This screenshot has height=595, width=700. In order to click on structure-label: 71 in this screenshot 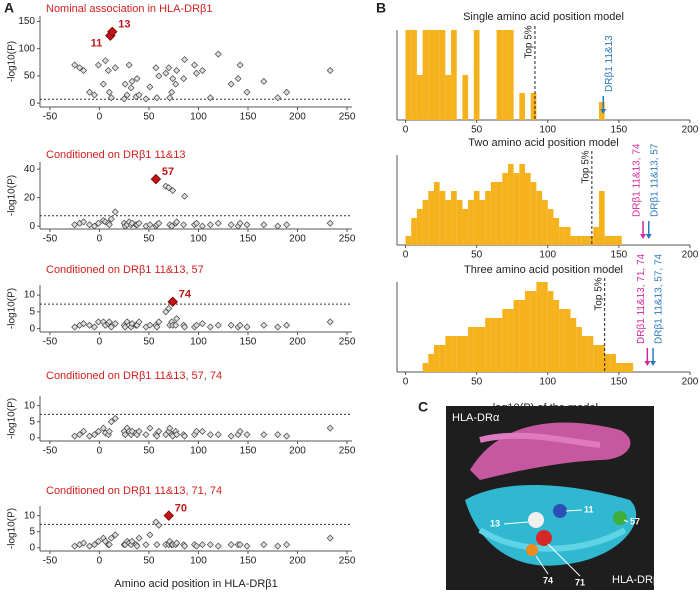, I will do `click(580, 582)`.